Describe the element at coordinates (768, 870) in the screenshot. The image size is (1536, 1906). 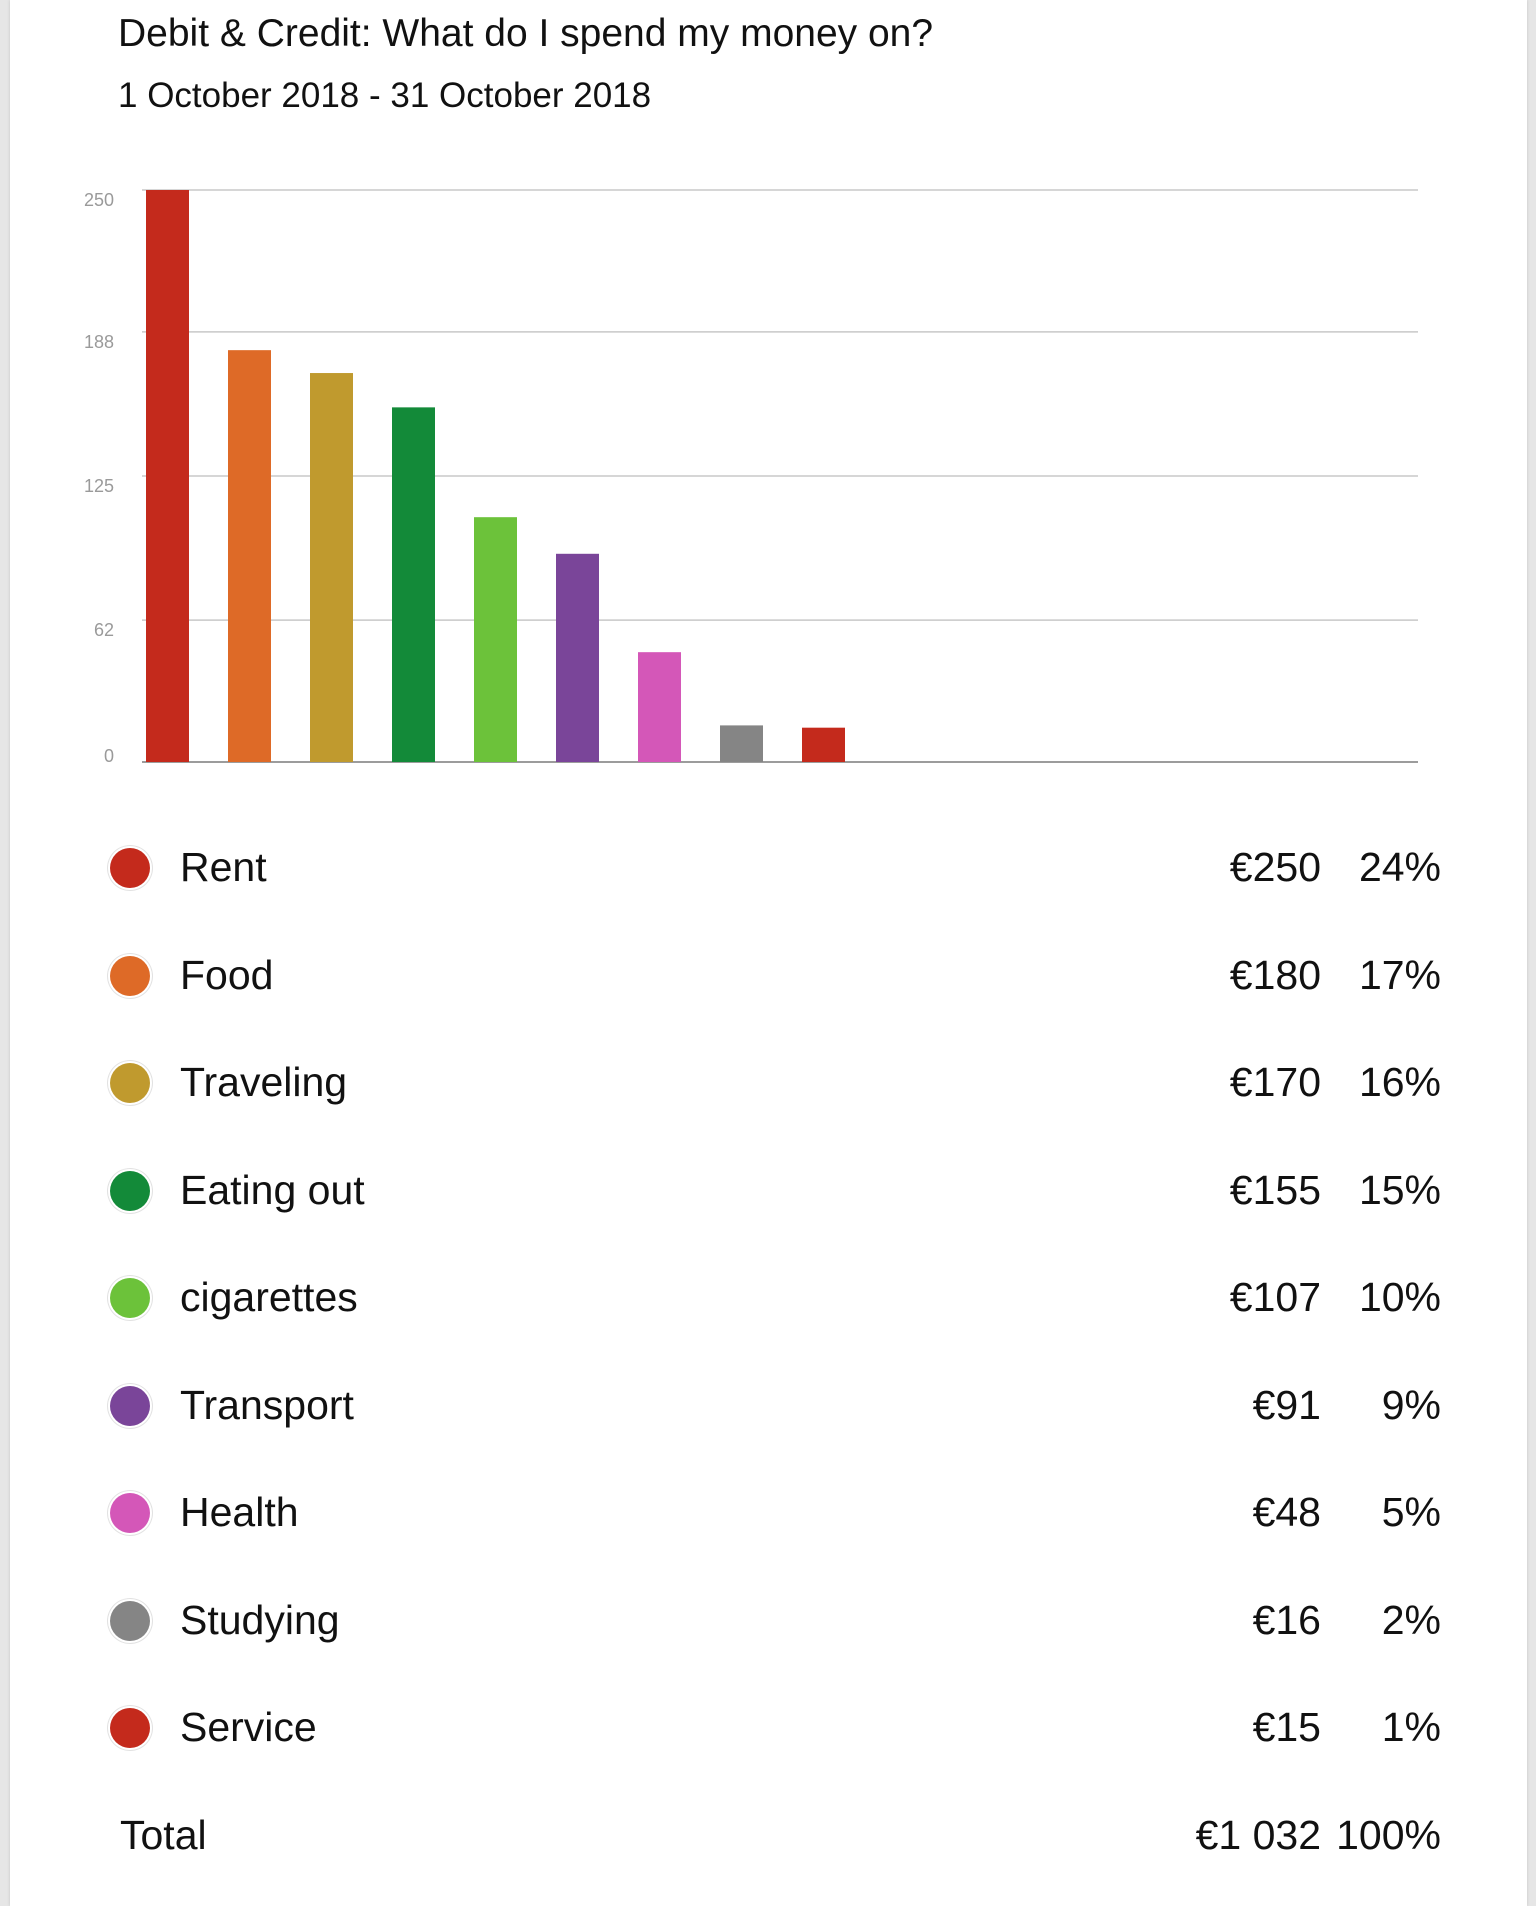
I see `legend-item: Rent €250 24%` at that location.